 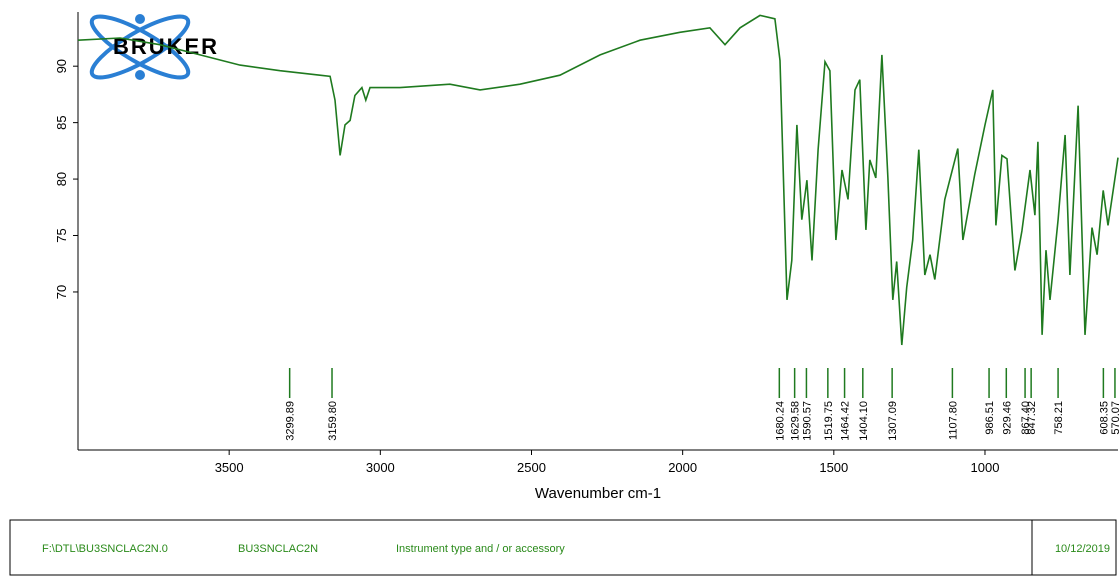 What do you see at coordinates (1032, 418) in the screenshot?
I see `peak-label: 847.32` at bounding box center [1032, 418].